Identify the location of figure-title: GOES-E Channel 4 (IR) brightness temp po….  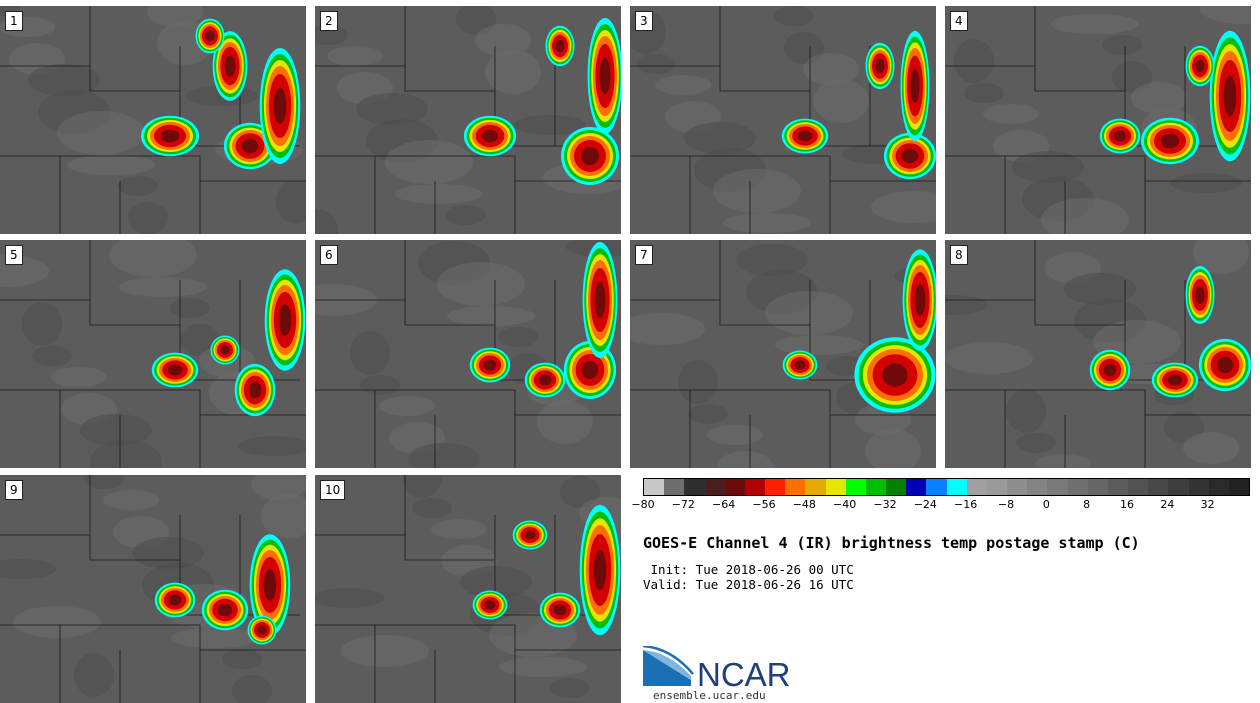
(891, 543).